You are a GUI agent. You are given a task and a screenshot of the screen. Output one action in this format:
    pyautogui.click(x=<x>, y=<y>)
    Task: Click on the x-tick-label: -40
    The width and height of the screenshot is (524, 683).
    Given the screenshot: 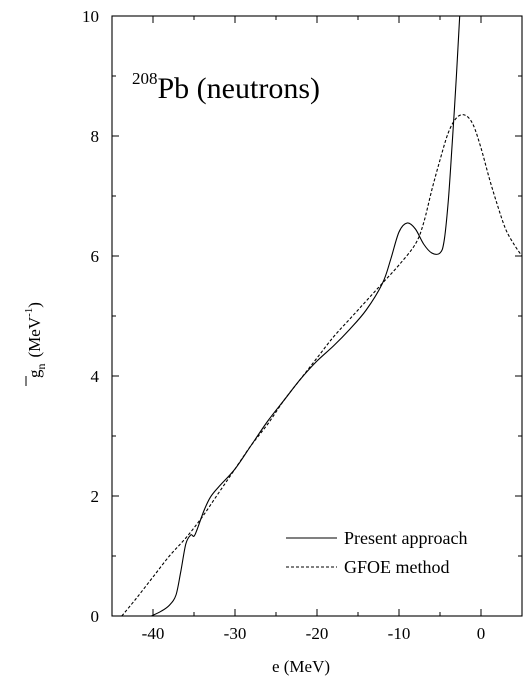 What is the action you would take?
    pyautogui.click(x=153, y=633)
    